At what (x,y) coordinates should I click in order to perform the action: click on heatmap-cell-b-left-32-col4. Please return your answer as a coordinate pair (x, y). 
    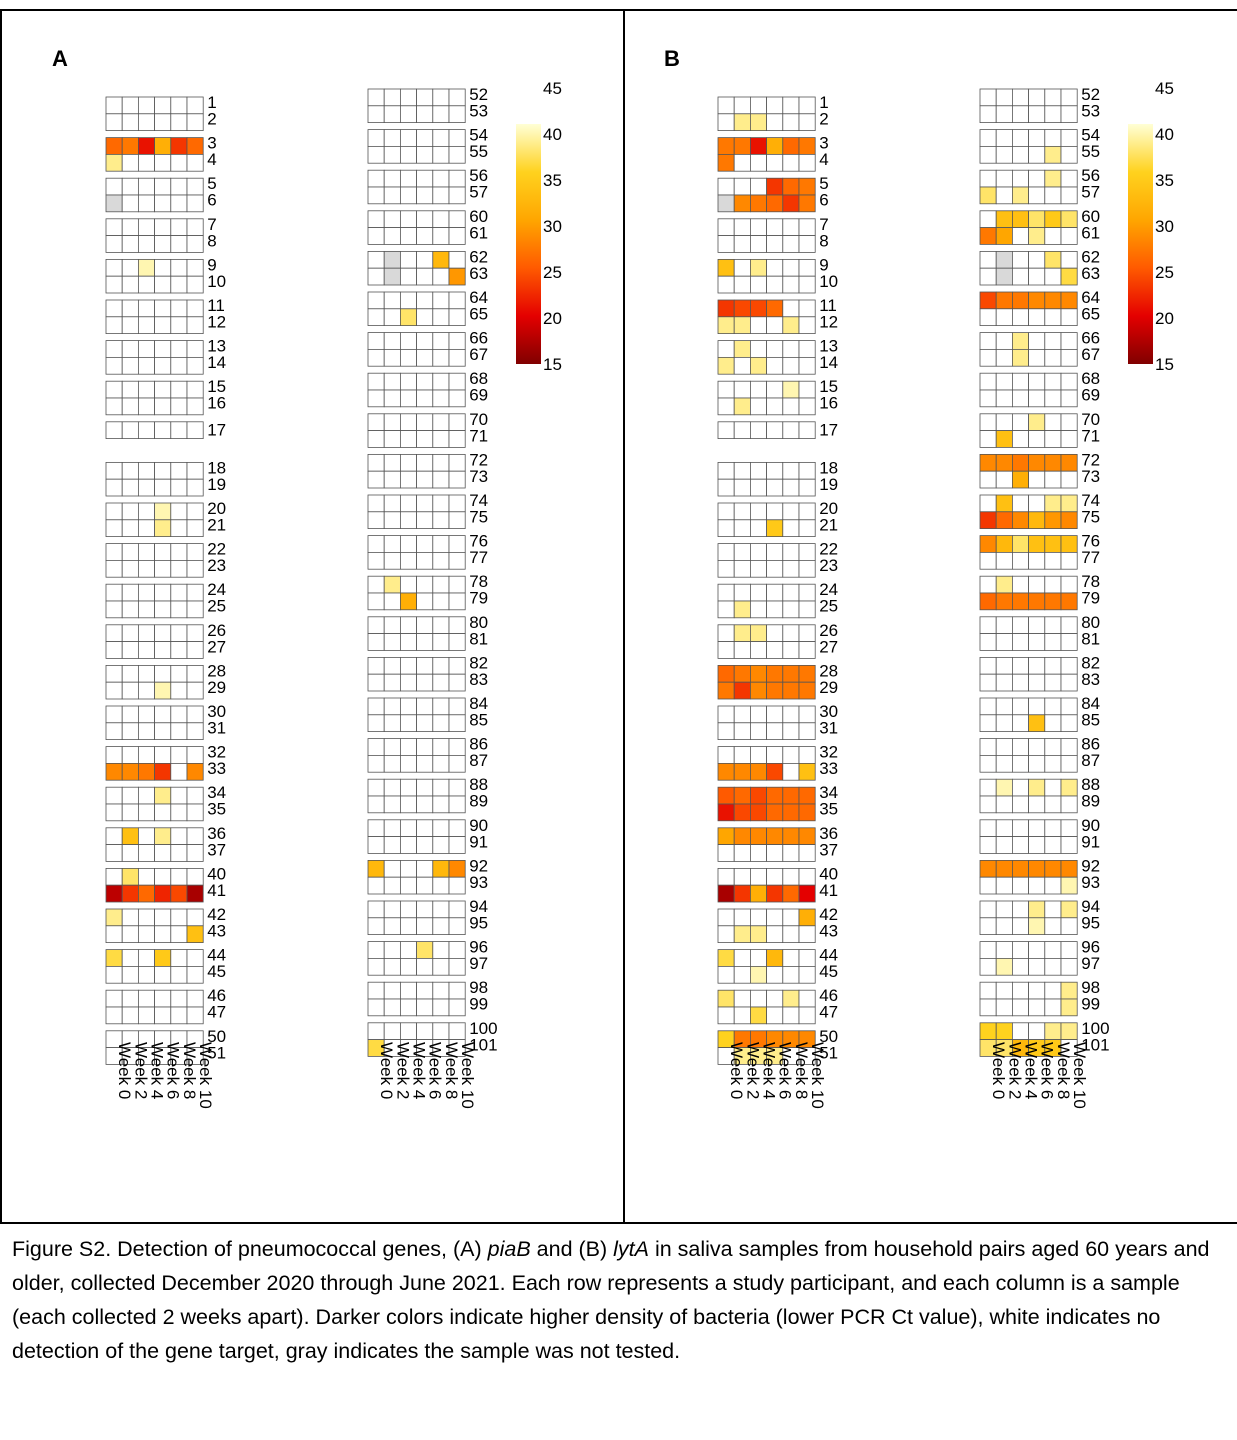
    Looking at the image, I should click on (791, 755).